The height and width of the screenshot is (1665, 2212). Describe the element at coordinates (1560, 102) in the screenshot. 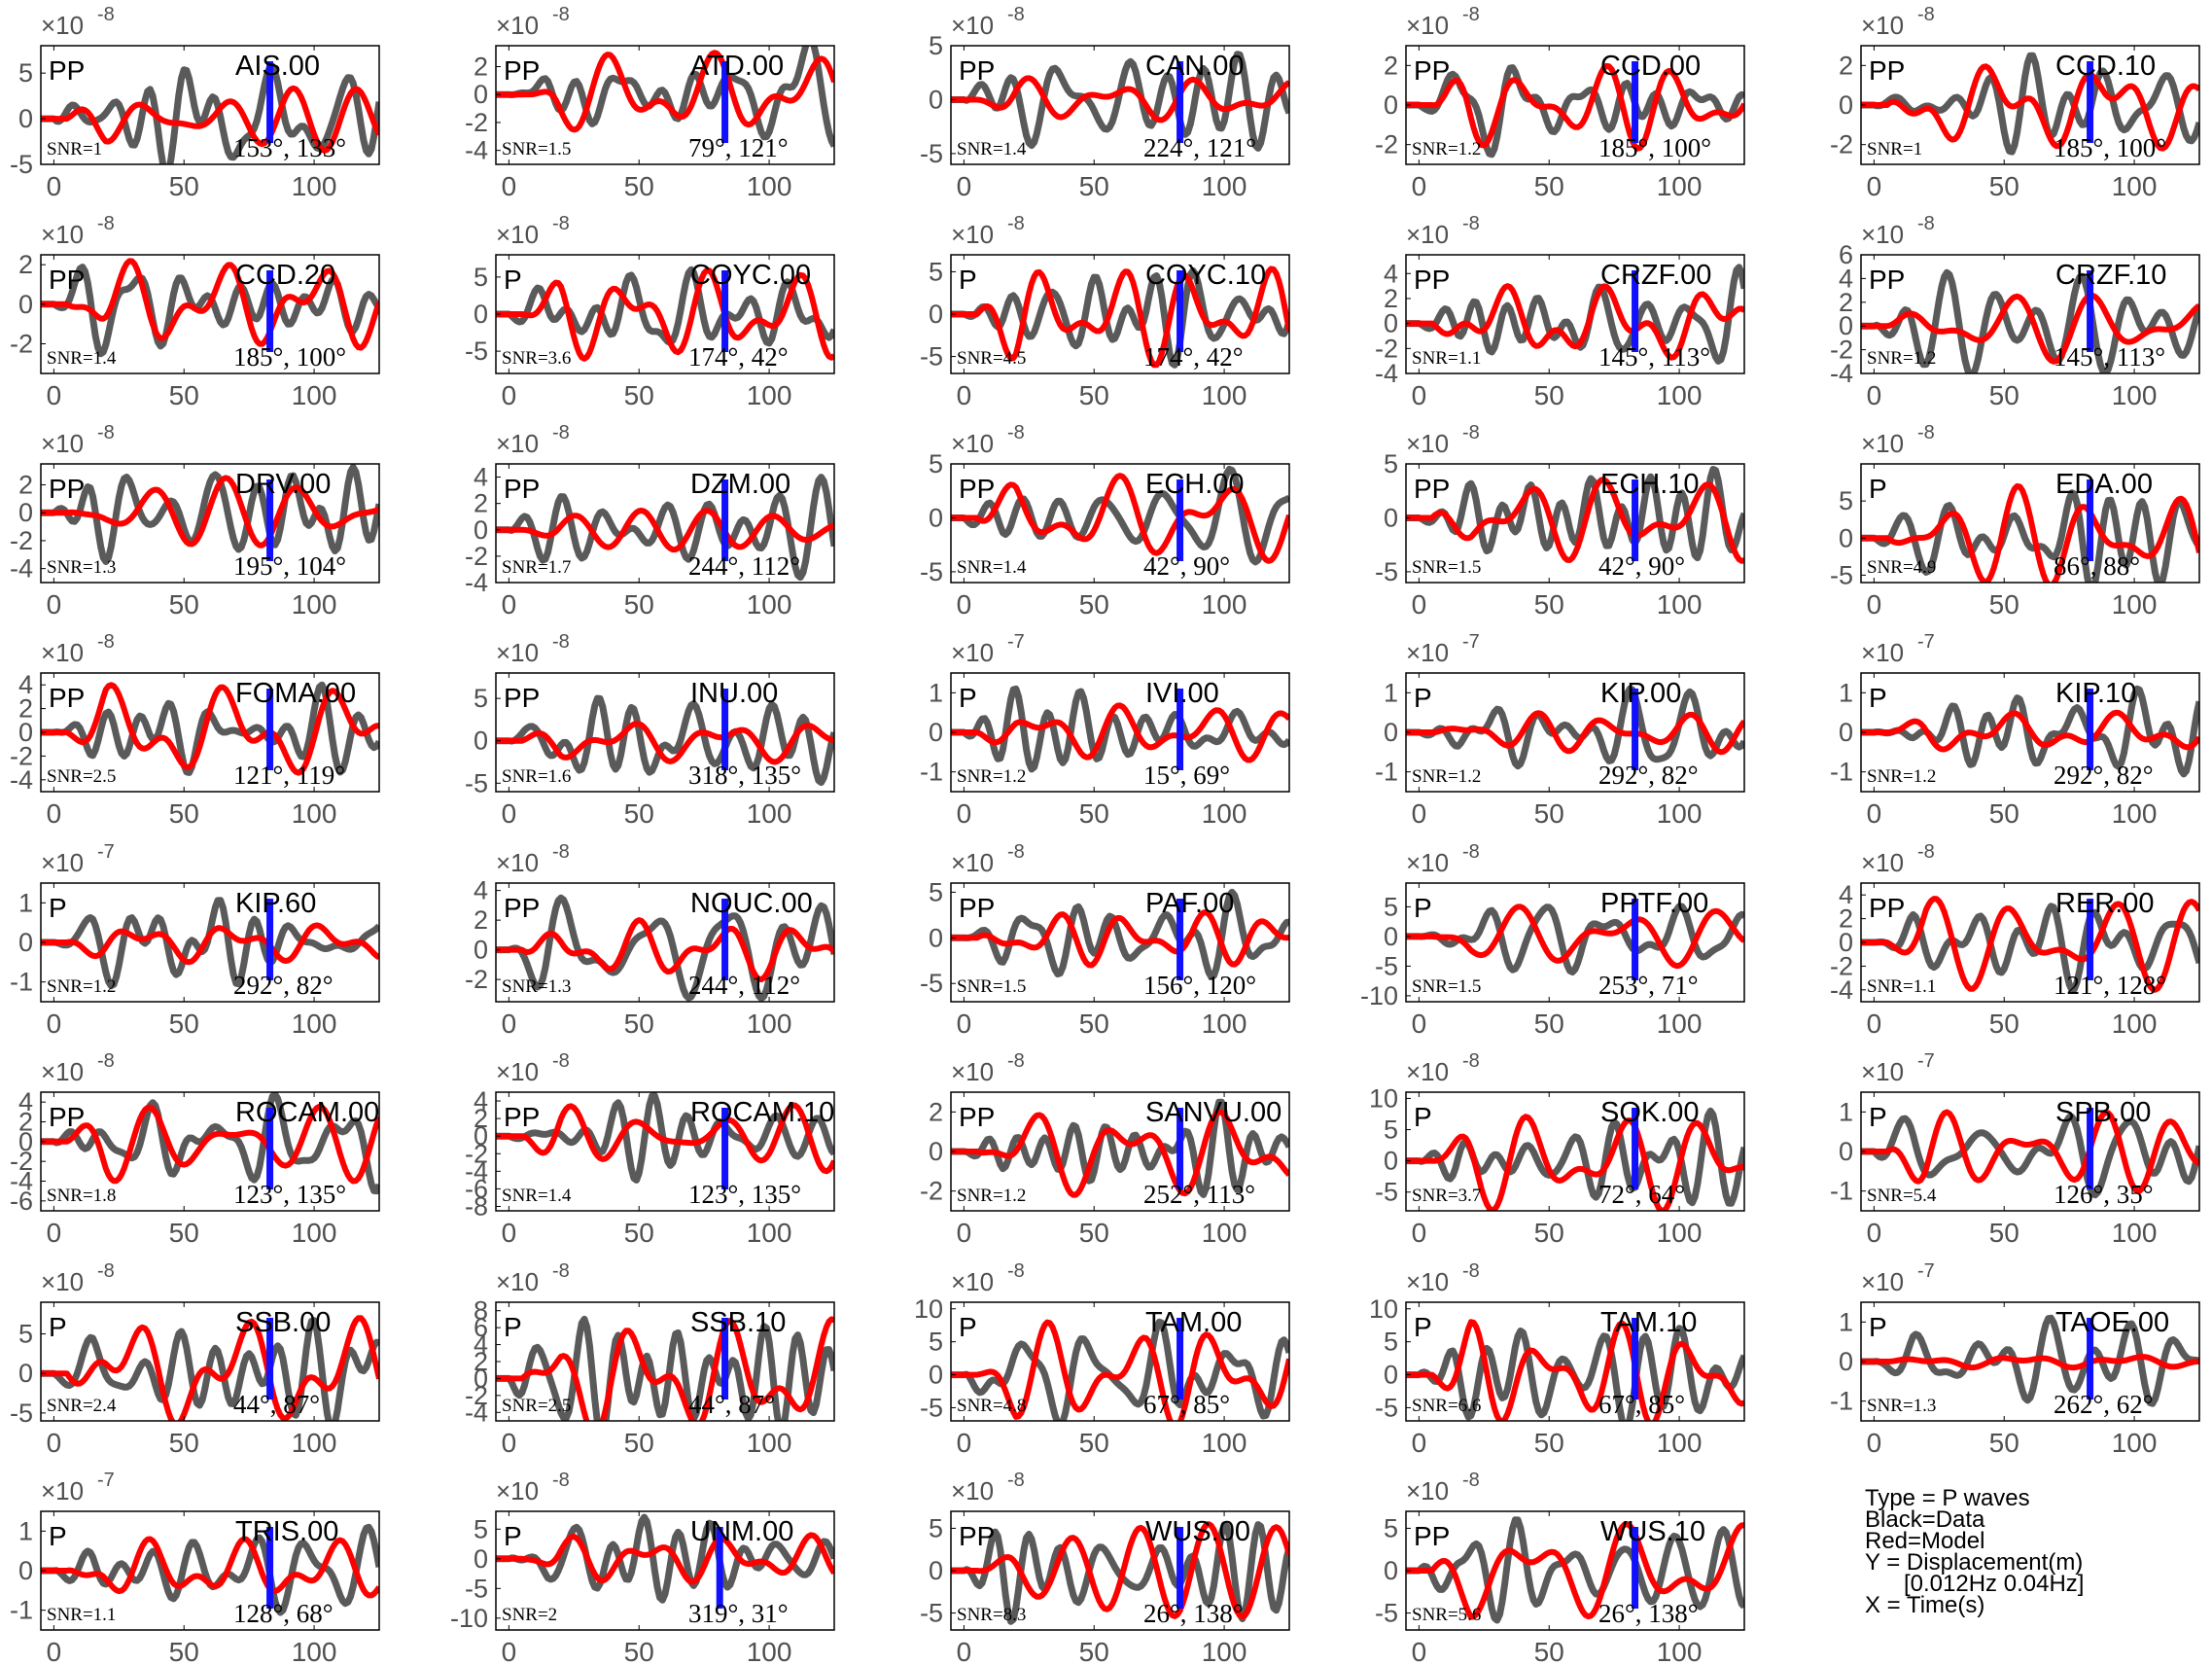

I see `subplot-ccd-00: 0 50 100 2 0 -2 ×10 -8 PP CCD.00 SNR=1.2 185°, 100°` at that location.